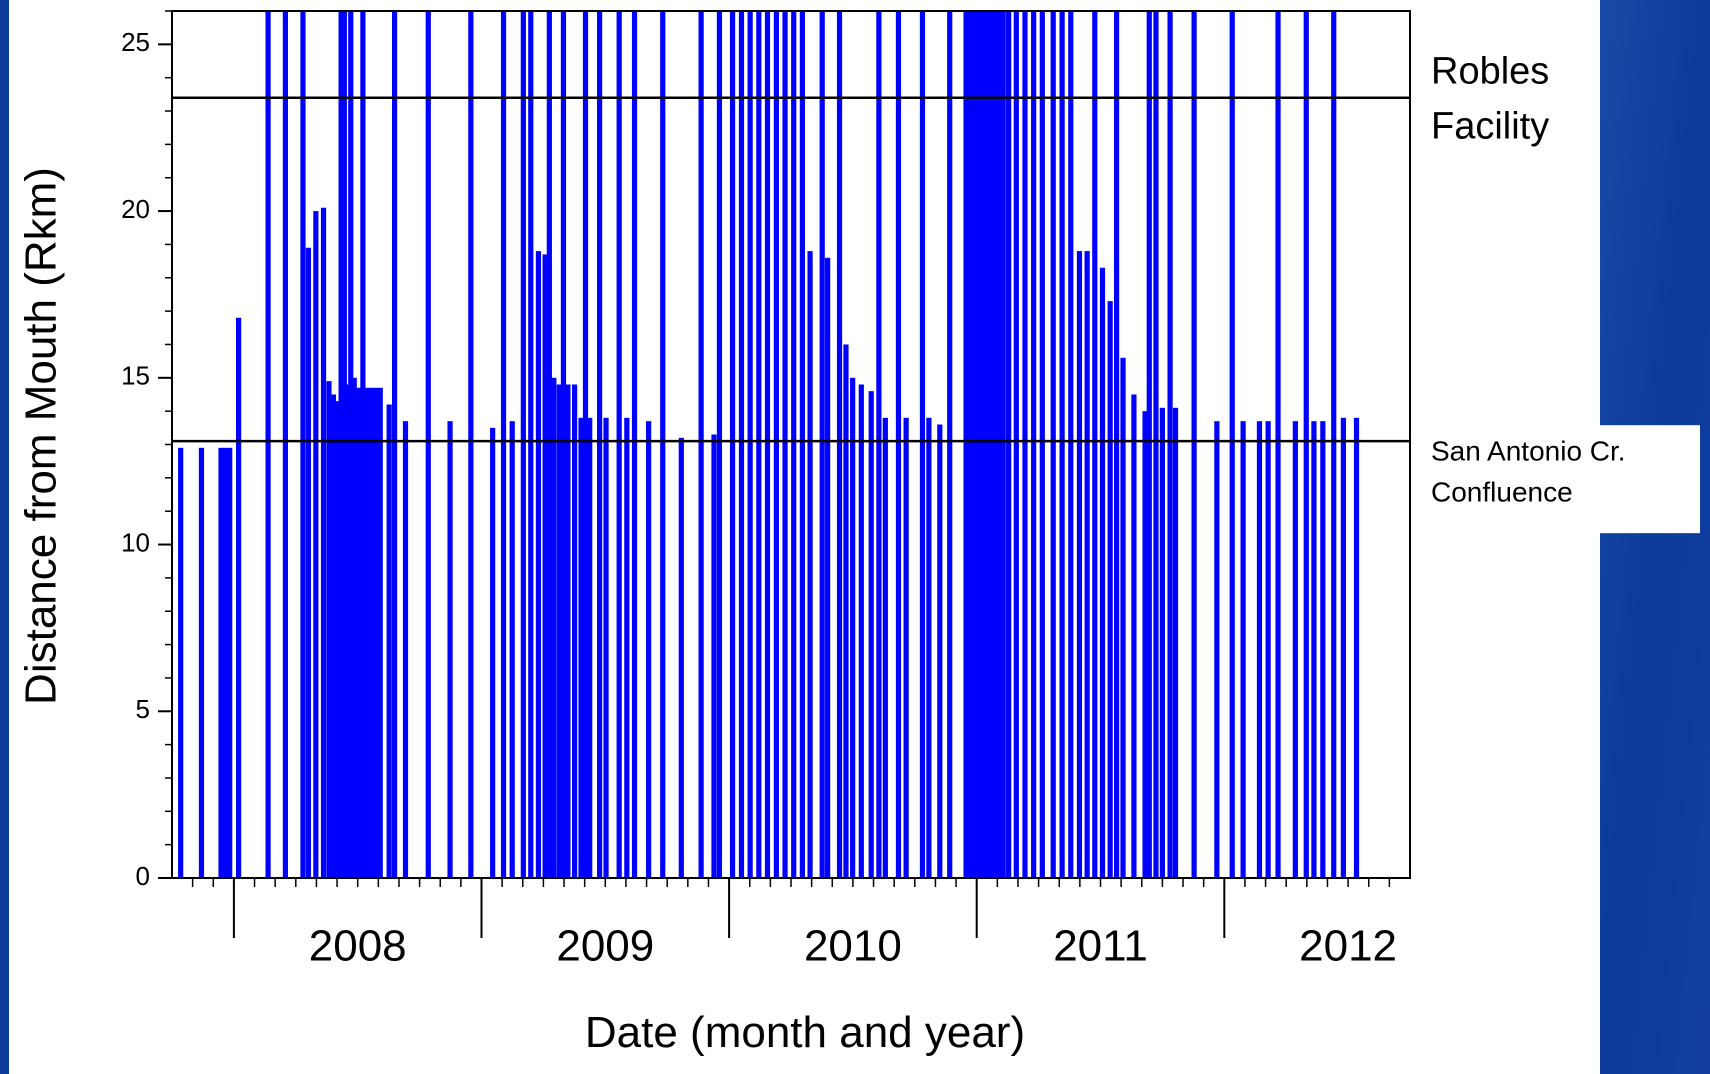 Image resolution: width=1710 pixels, height=1074 pixels. Describe the element at coordinates (143, 876) in the screenshot. I see `y-tick-label: 0` at that location.